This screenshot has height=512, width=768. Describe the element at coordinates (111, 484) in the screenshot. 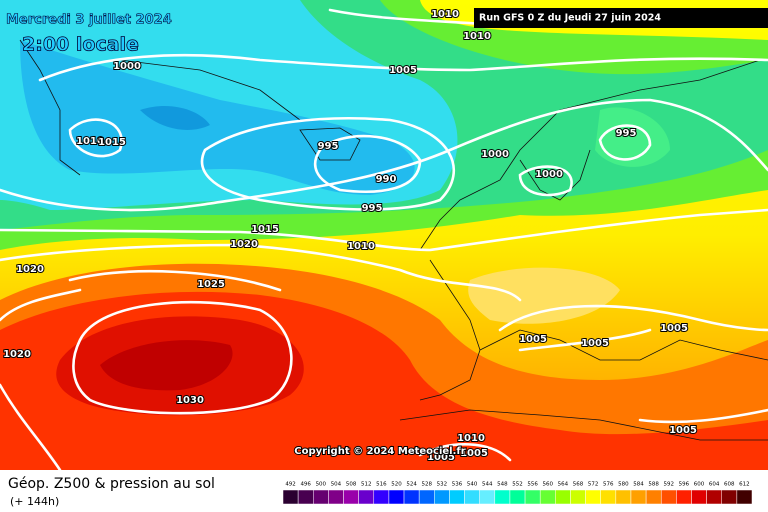

I see `footer-title: Géop. Z500 & pression au sol` at that location.